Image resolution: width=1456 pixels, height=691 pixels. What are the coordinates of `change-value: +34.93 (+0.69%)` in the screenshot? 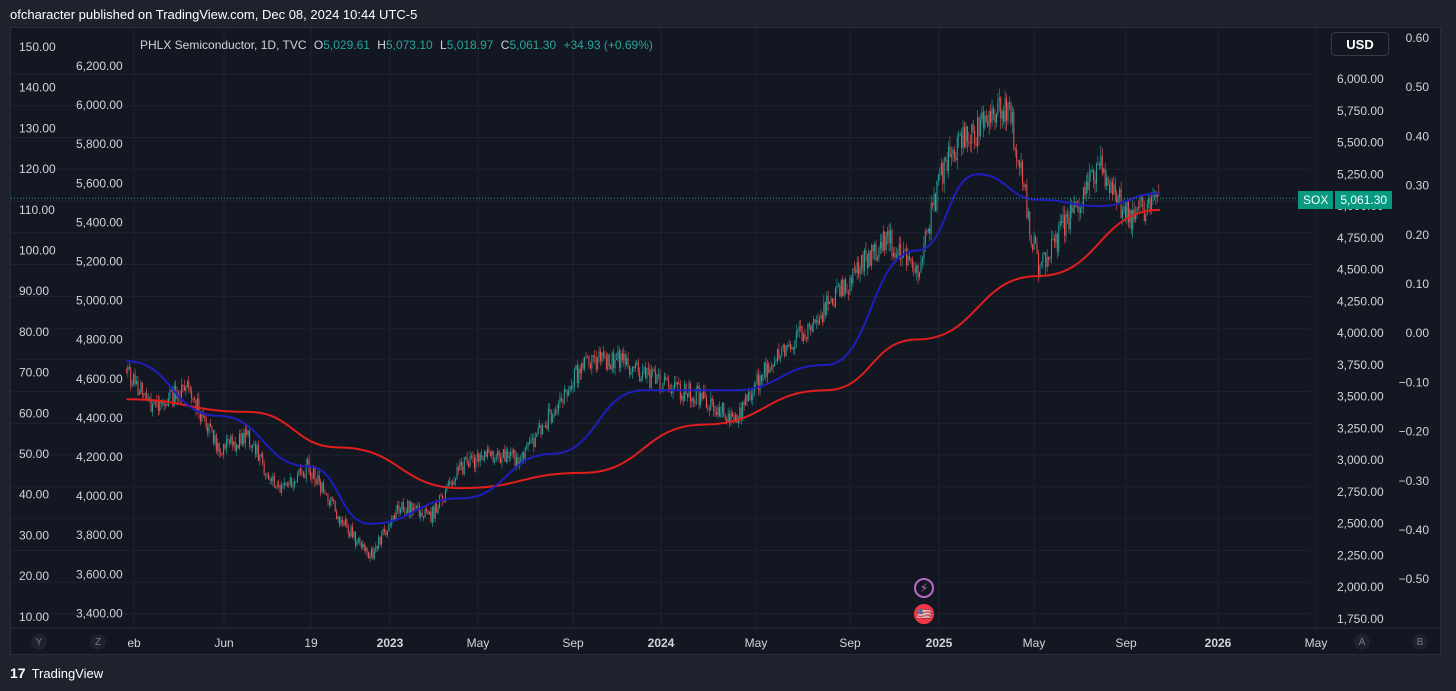 It's located at (608, 45).